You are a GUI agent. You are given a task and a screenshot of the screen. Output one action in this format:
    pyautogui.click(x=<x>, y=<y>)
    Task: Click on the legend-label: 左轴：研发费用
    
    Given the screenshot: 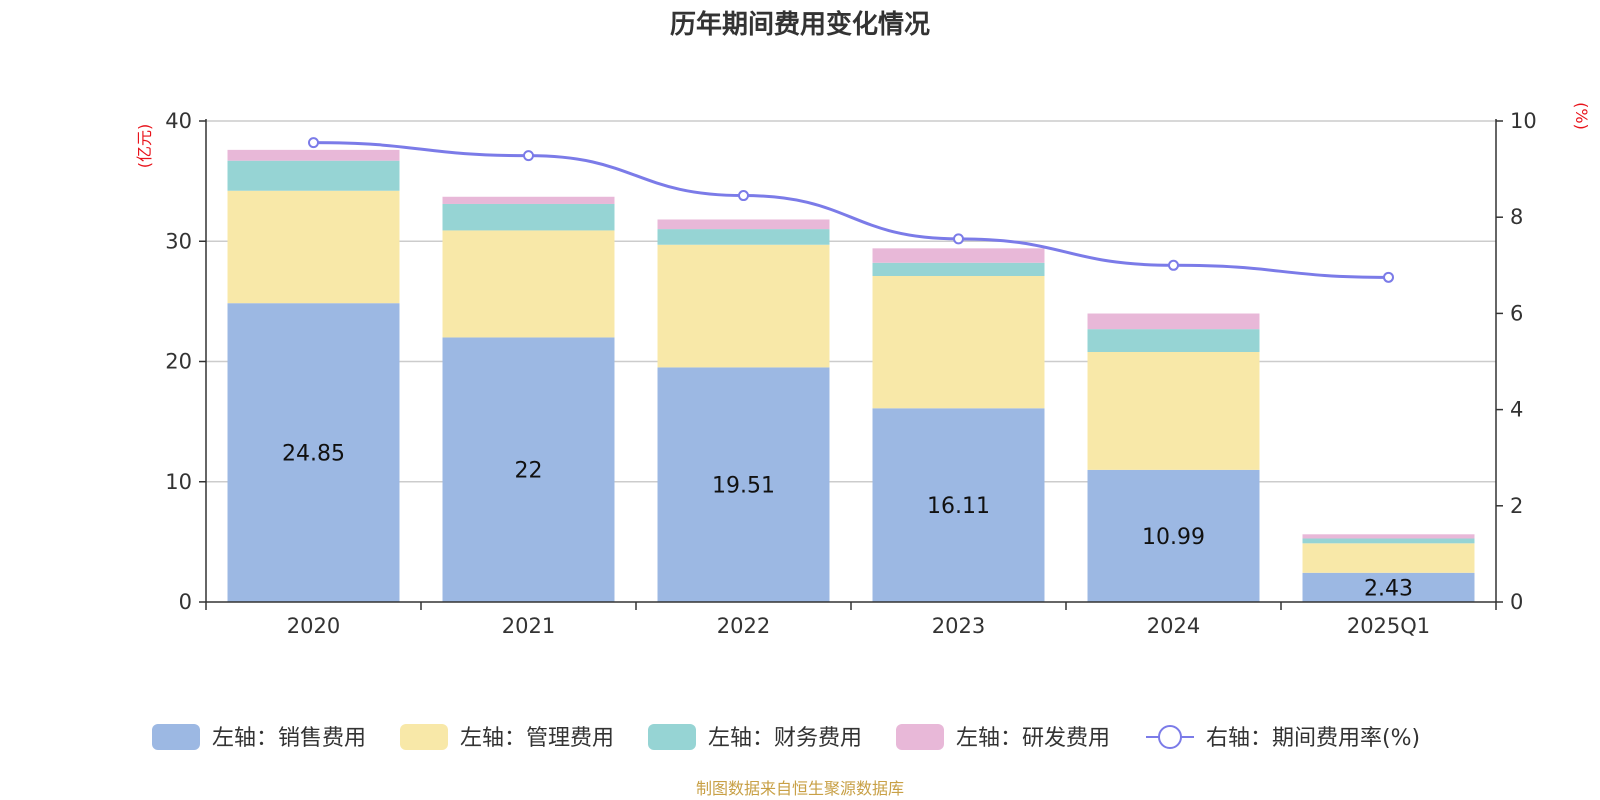 What is the action you would take?
    pyautogui.click(x=1033, y=738)
    